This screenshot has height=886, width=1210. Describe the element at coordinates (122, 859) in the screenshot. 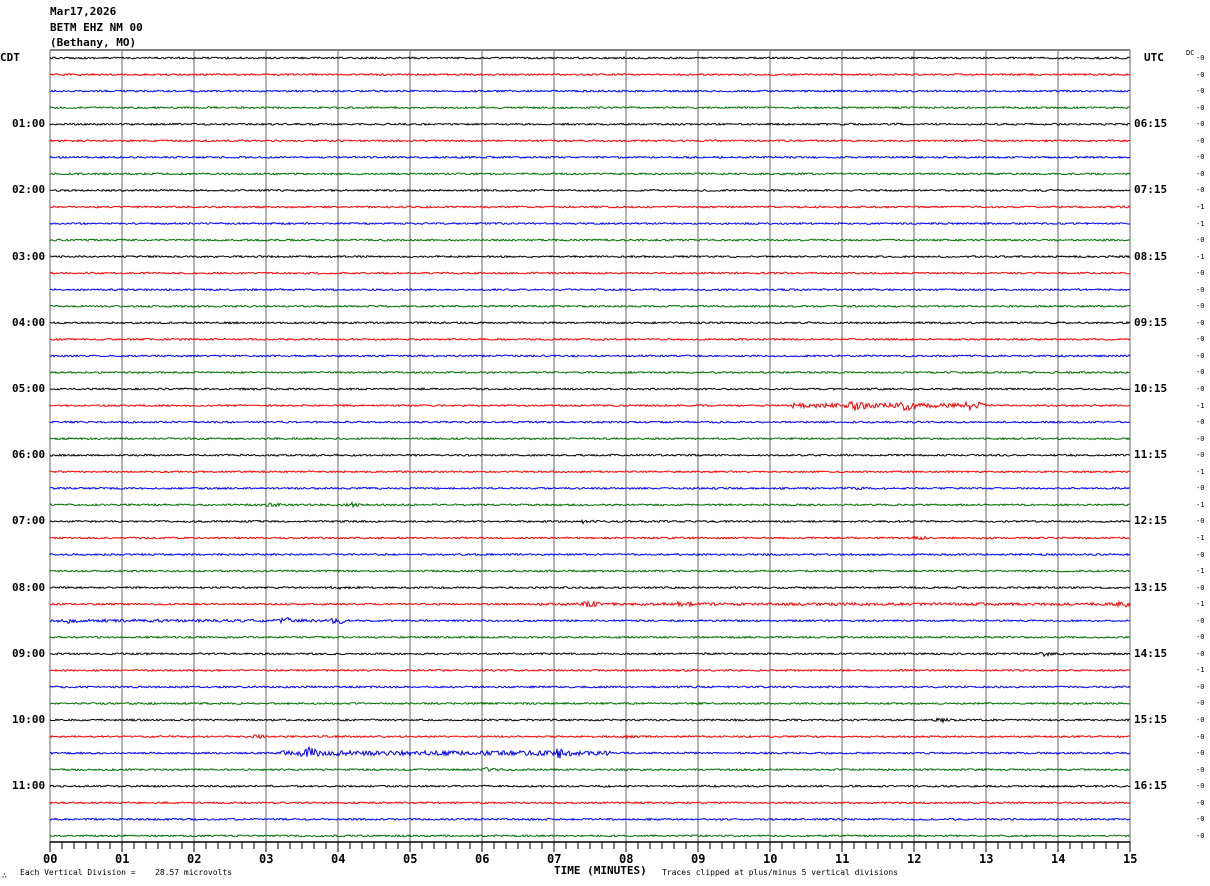

I see `x-tick-label: 01` at that location.